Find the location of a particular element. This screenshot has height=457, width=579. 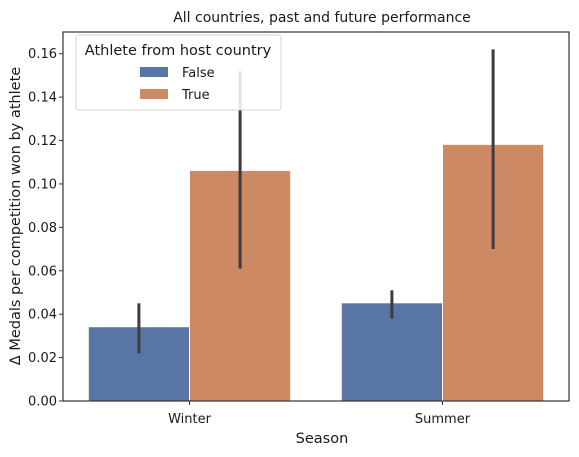

legend-label-false: False is located at coordinates (198, 73).